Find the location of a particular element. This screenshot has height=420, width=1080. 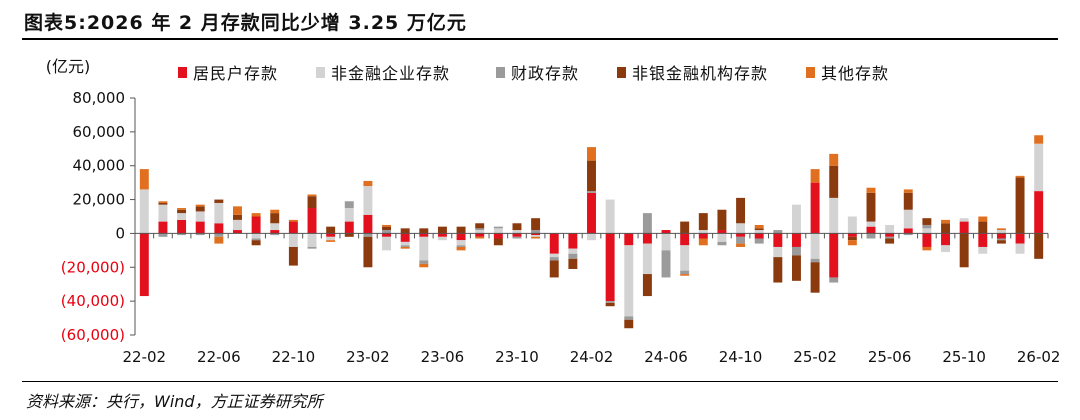

legend-label: 居民户存款 is located at coordinates (235, 73).